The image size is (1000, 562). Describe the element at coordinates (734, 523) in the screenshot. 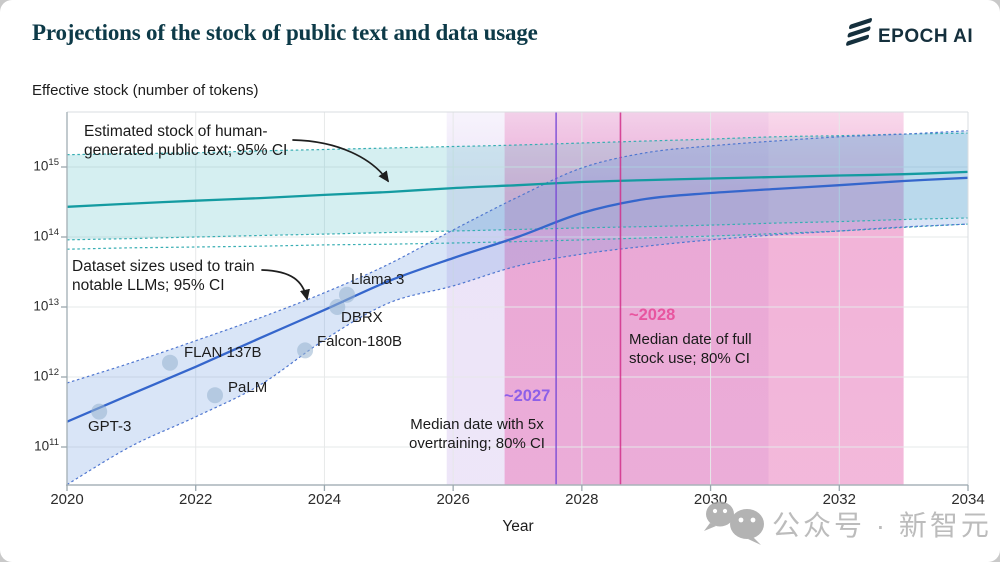

I see `wechat-icon` at that location.